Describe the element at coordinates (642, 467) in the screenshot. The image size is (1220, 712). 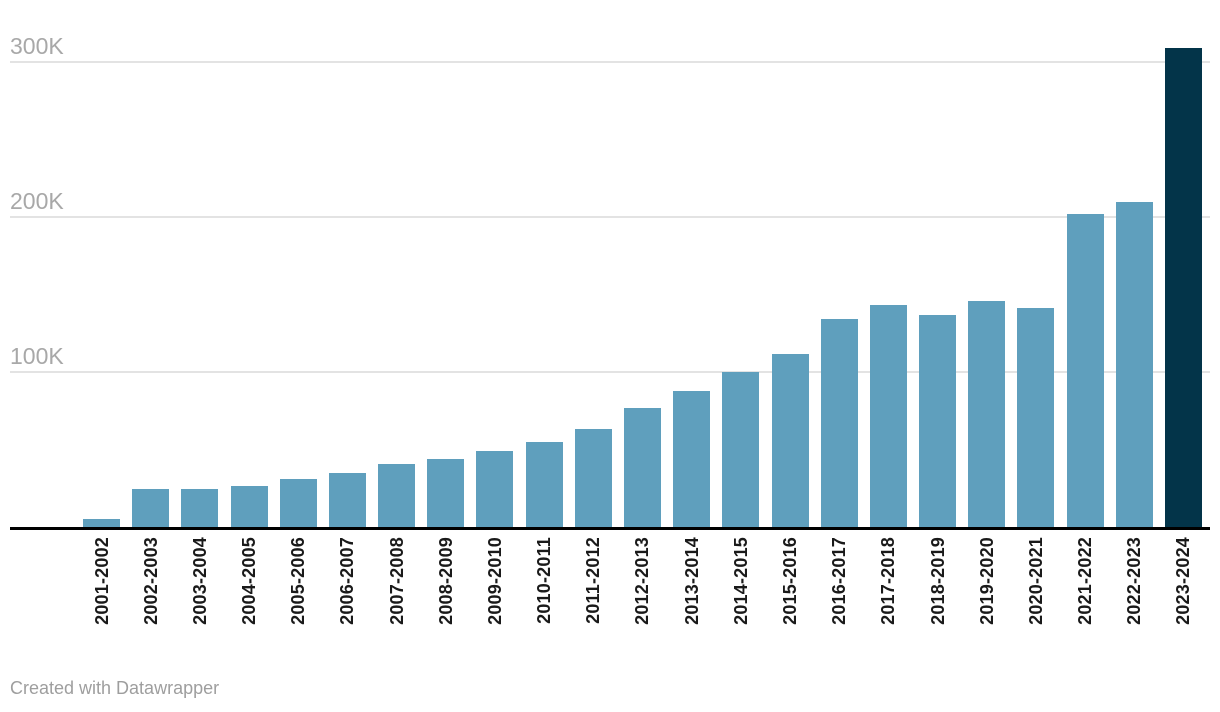
I see `bar-2012-2013` at that location.